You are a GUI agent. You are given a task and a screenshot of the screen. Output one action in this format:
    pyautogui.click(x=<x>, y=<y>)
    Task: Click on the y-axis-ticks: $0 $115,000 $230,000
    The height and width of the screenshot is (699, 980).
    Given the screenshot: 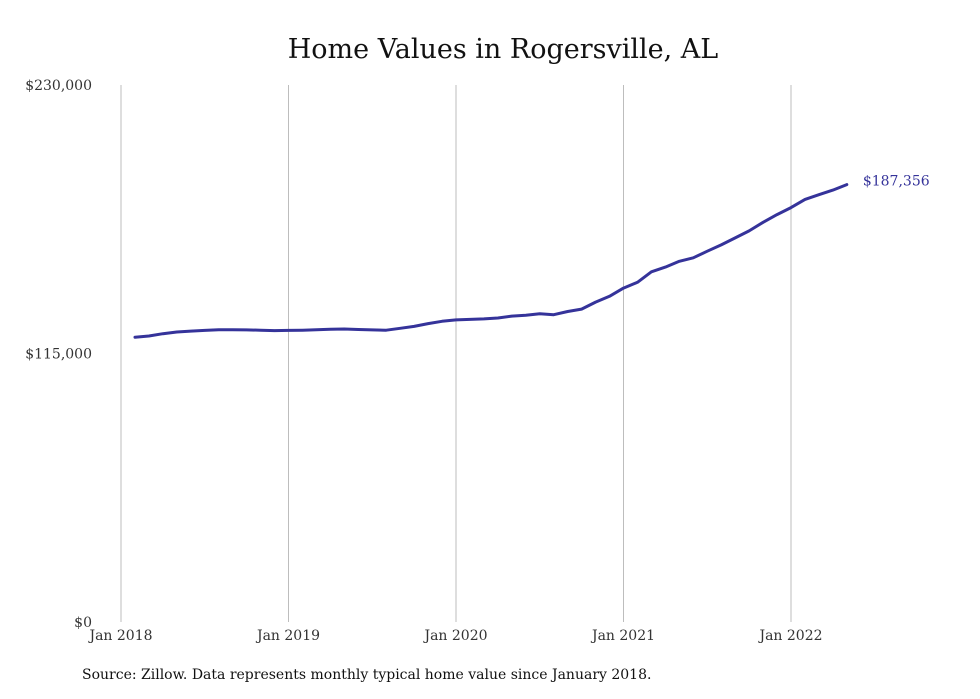 What is the action you would take?
    pyautogui.click(x=58, y=354)
    